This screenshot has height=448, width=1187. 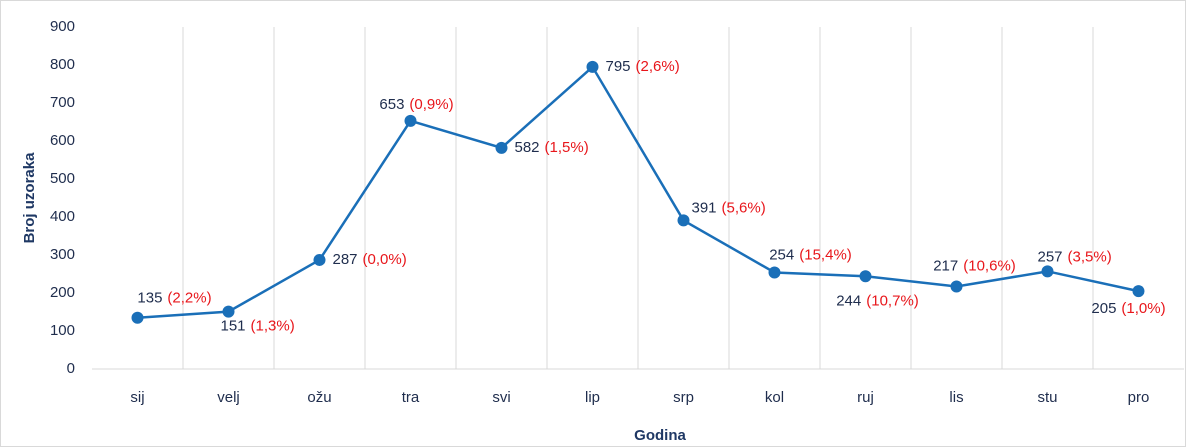 I want to click on data-label: 391 (5,6%), so click(x=729, y=207).